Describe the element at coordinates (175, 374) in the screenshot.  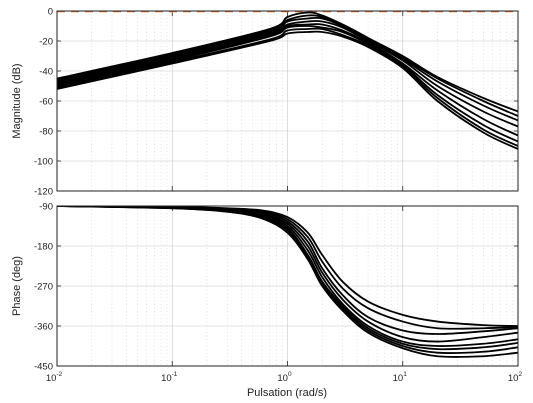
I see `x-tick-exponent: -1` at that location.